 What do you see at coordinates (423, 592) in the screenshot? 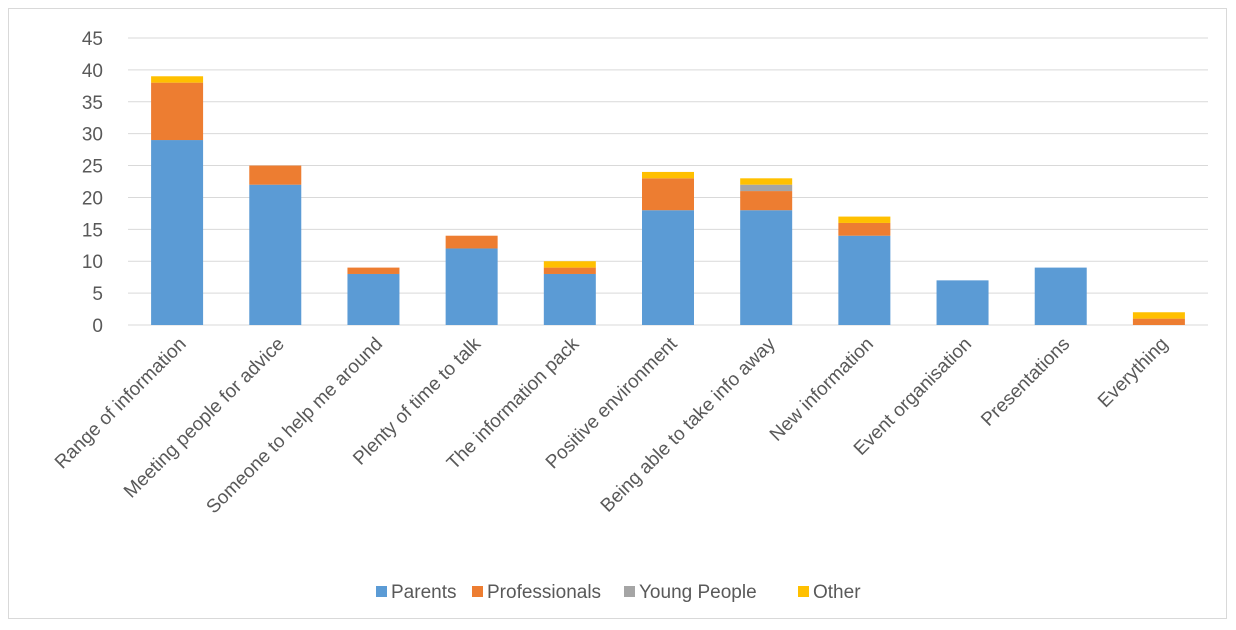
I see `legend-label: Parents` at bounding box center [423, 592].